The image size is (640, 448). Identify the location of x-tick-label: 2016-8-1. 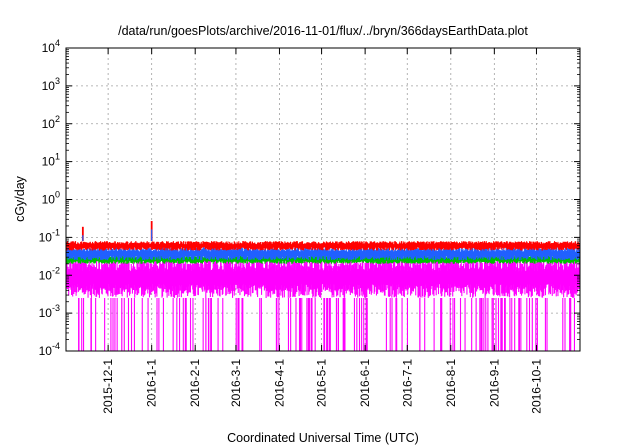
(451, 383).